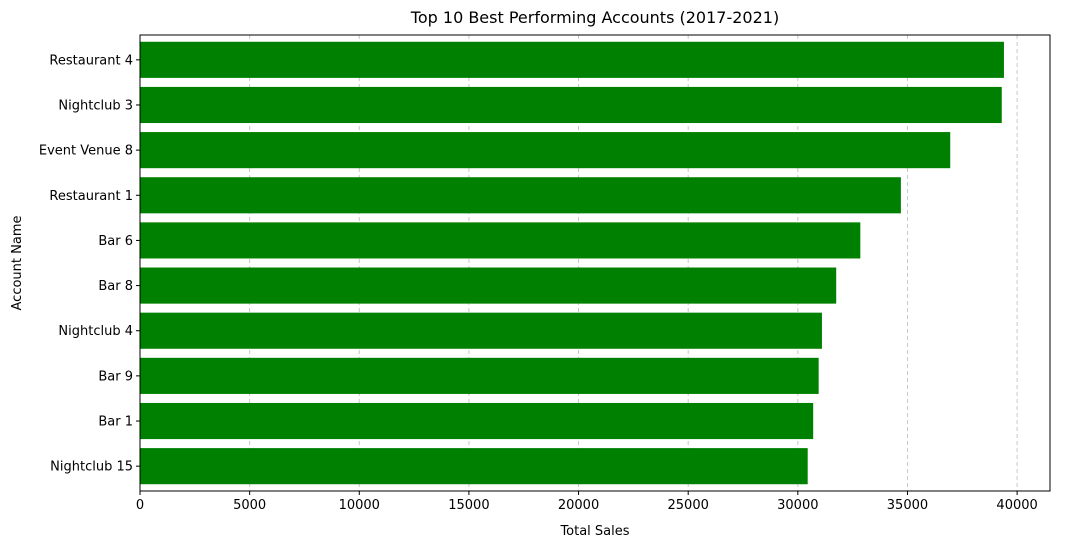  I want to click on y-tick-label: Nightclub 15, so click(91, 467).